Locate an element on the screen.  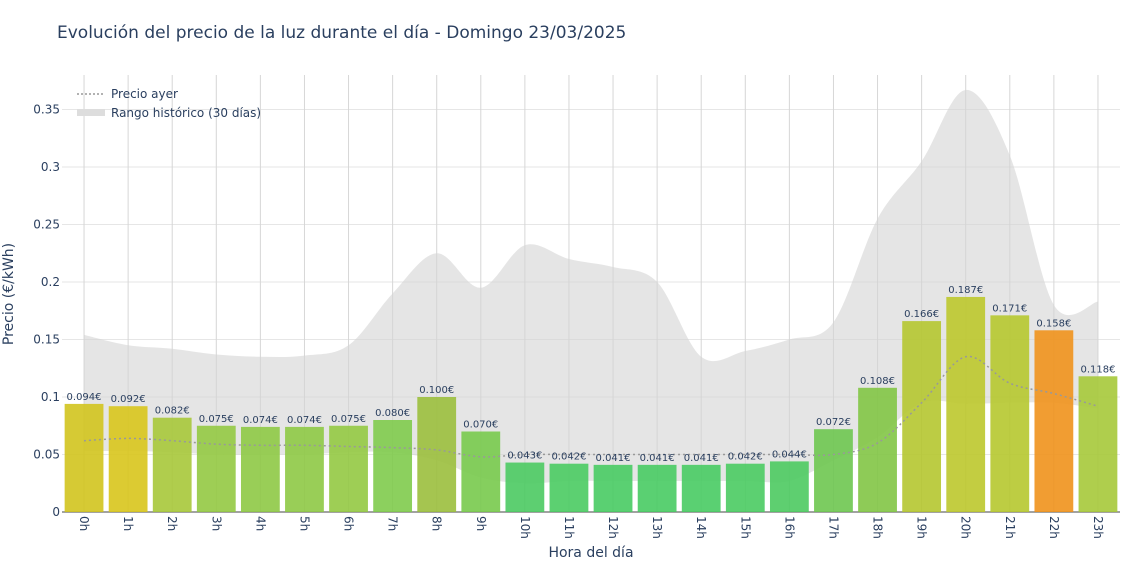
x-tick-label: 2h is located at coordinates (172, 523).